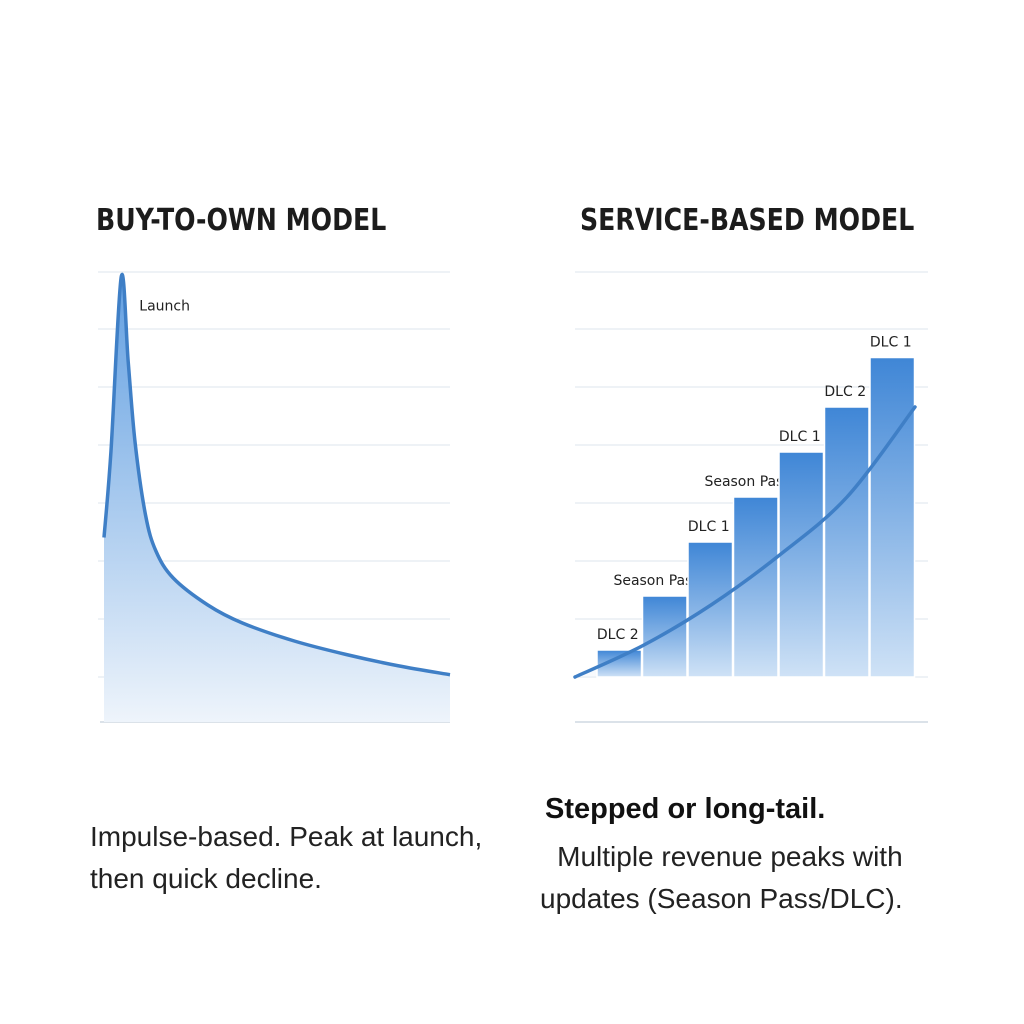 The image size is (1024, 1024). What do you see at coordinates (721, 898) in the screenshot?
I see `caption-right-line-2: updates (Season Pass/DLC).` at bounding box center [721, 898].